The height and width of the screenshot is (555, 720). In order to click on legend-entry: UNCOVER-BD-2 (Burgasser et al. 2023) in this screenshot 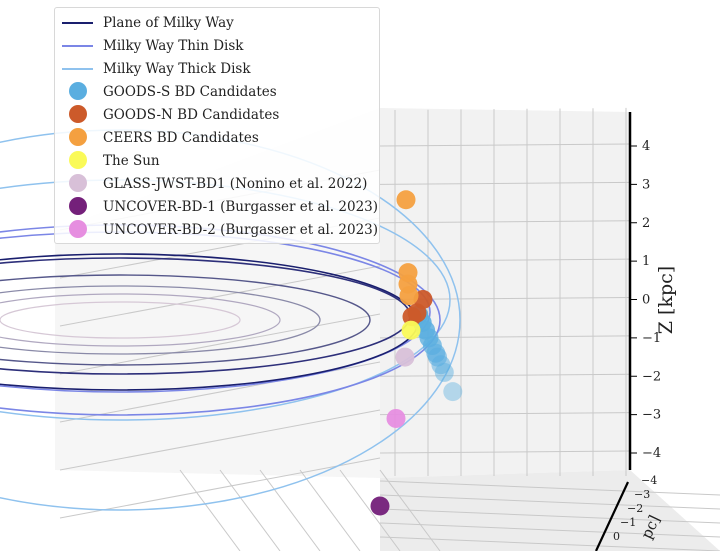, I will do `click(217, 229)`.